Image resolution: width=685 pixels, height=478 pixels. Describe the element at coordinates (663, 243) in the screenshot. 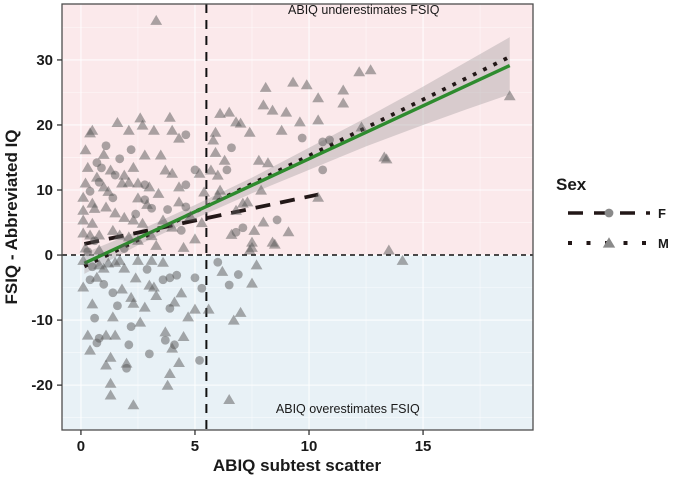

I see `legend-label-m: M` at that location.